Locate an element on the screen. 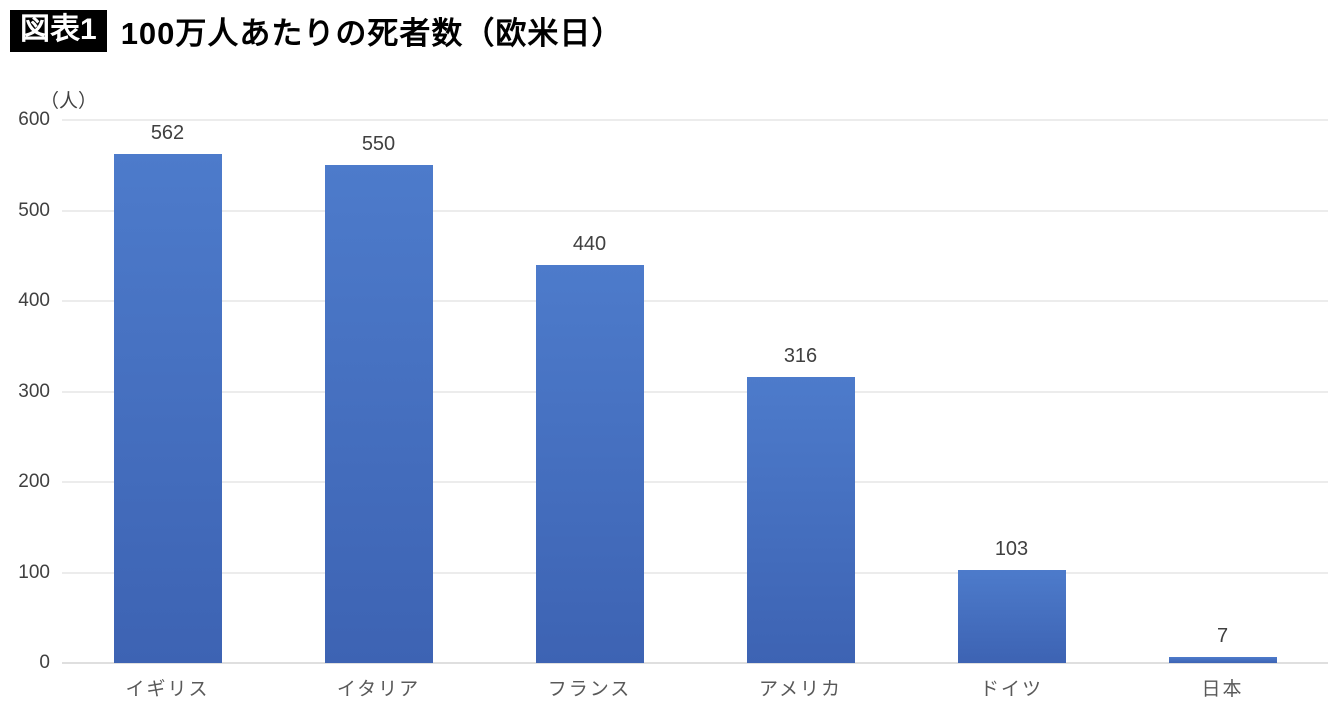 This screenshot has height=715, width=1340. bar-column: 550 is located at coordinates (378, 391).